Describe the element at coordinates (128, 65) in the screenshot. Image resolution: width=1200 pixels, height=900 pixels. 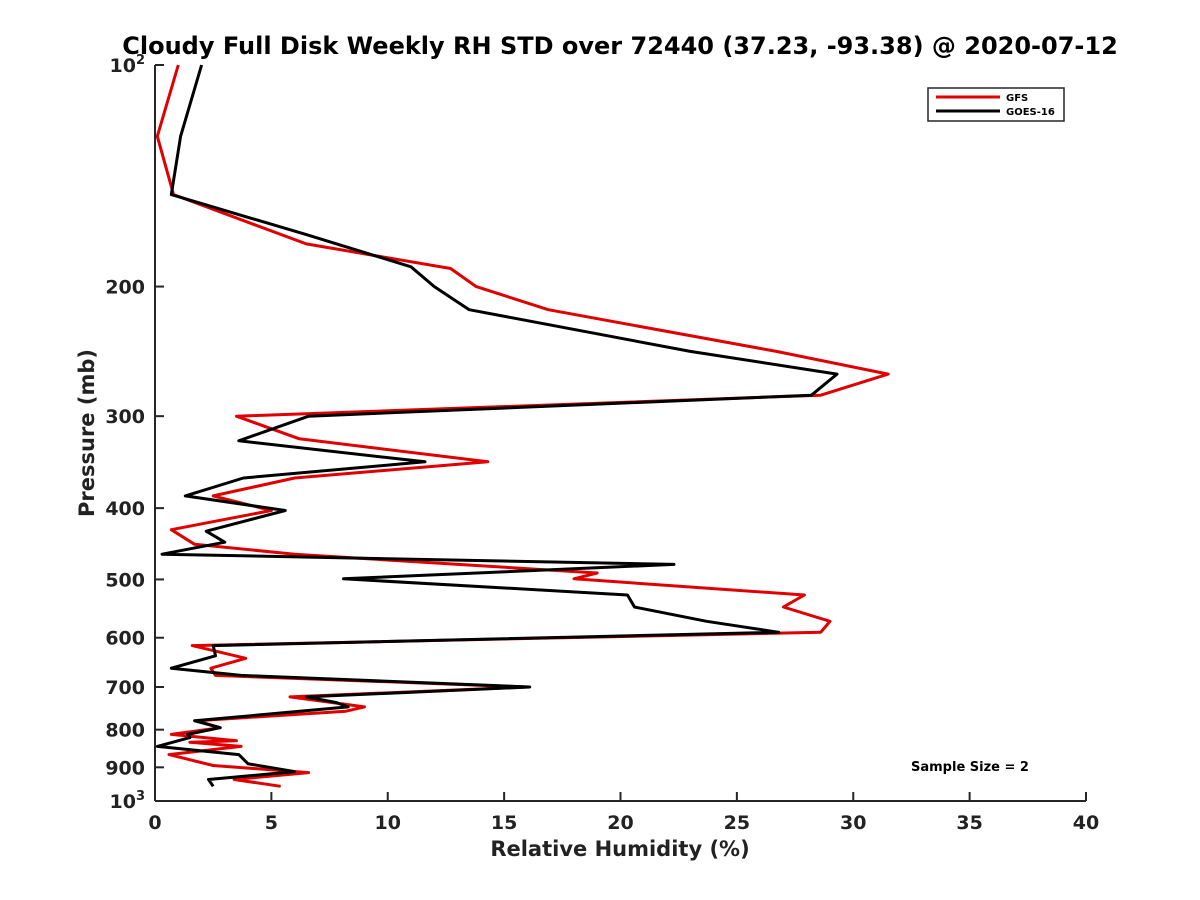
I see `y-tick-label: 10²` at that location.